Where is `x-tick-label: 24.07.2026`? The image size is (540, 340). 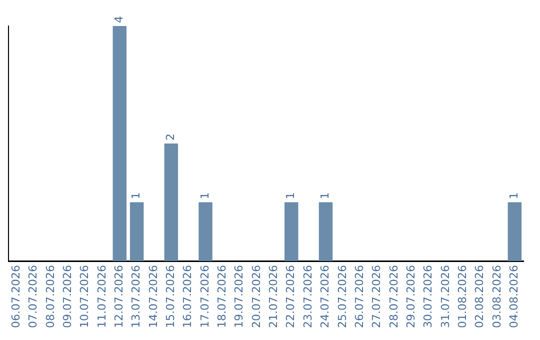
x-tick-label: 24.07.2026 is located at coordinates (325, 296).